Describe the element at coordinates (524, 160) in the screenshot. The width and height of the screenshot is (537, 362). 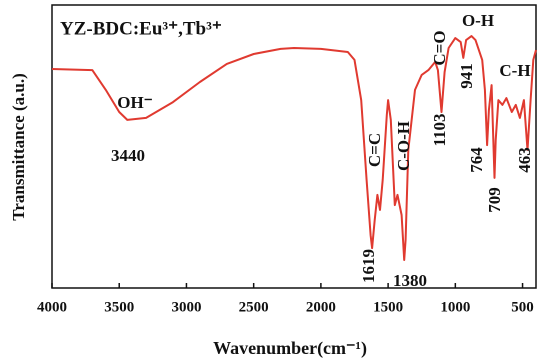
I see `annotation: 463` at that location.